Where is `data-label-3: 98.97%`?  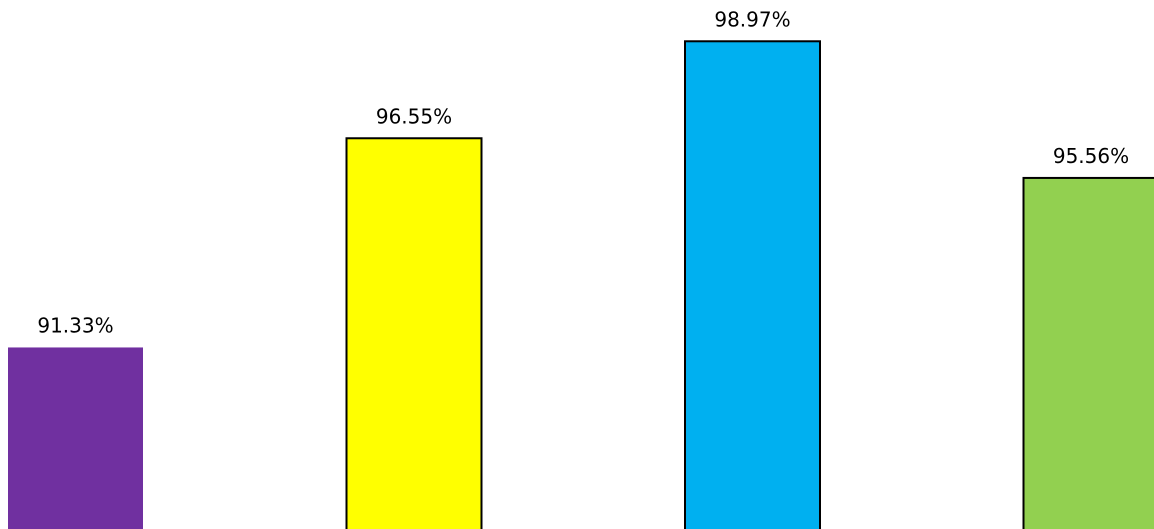 data-label-3: 98.97% is located at coordinates (752, 19).